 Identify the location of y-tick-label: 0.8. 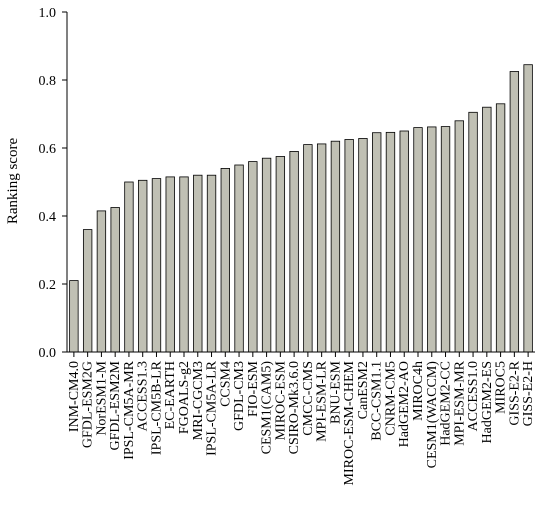
(48, 81).